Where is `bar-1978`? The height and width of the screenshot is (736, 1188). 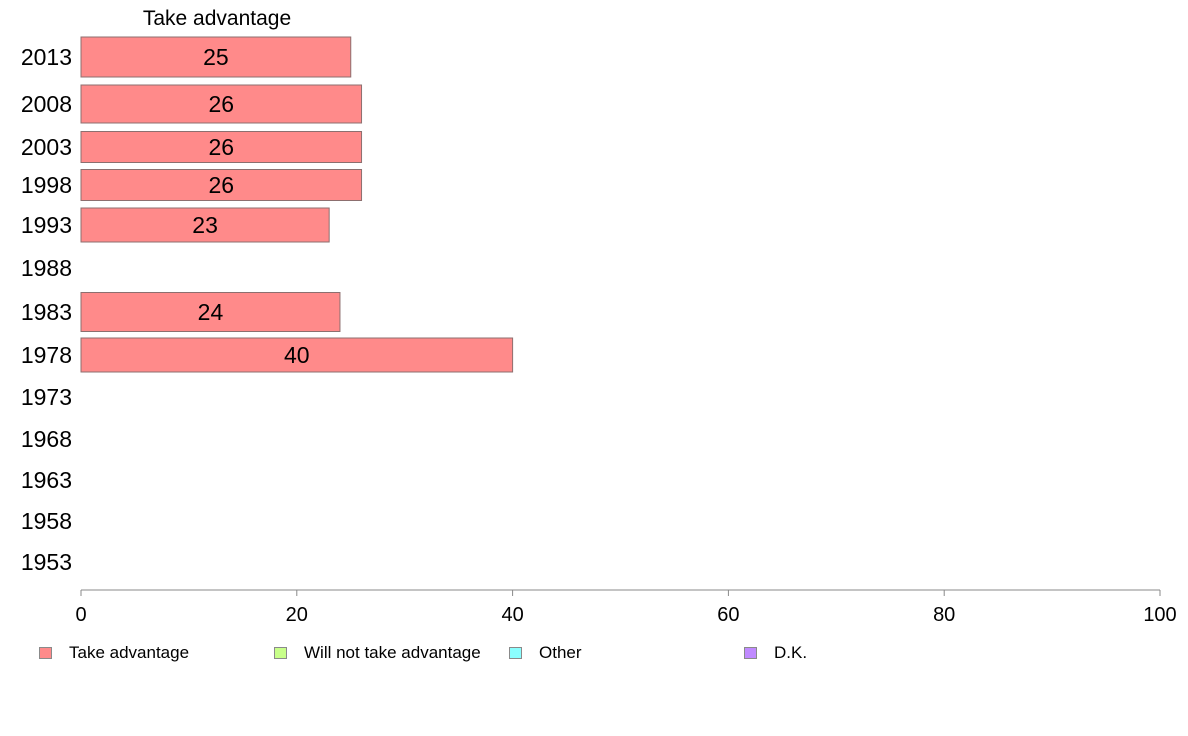
bar-1978 is located at coordinates (297, 355).